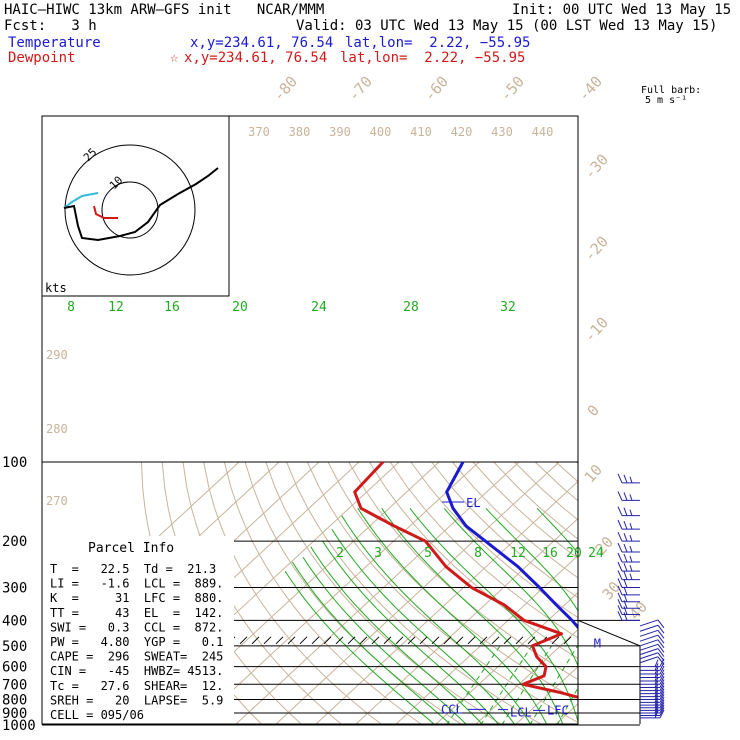 The height and width of the screenshot is (740, 740). I want to click on parcel-info-row: CELL = 095/06, so click(97, 715).